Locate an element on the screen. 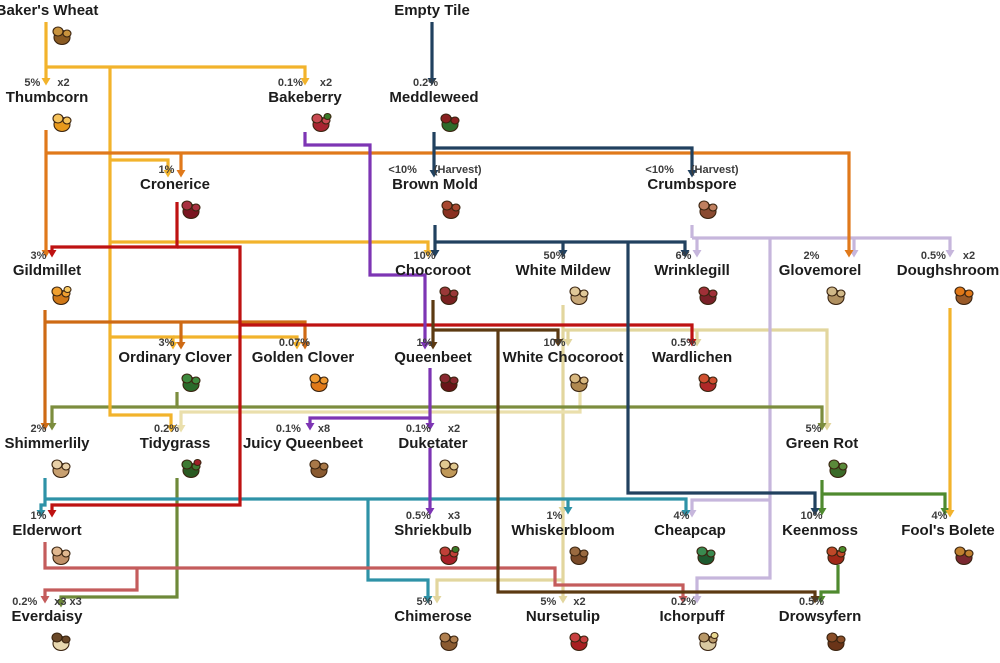 This screenshot has width=1000, height=663. elderwort-icon is located at coordinates (61, 556).